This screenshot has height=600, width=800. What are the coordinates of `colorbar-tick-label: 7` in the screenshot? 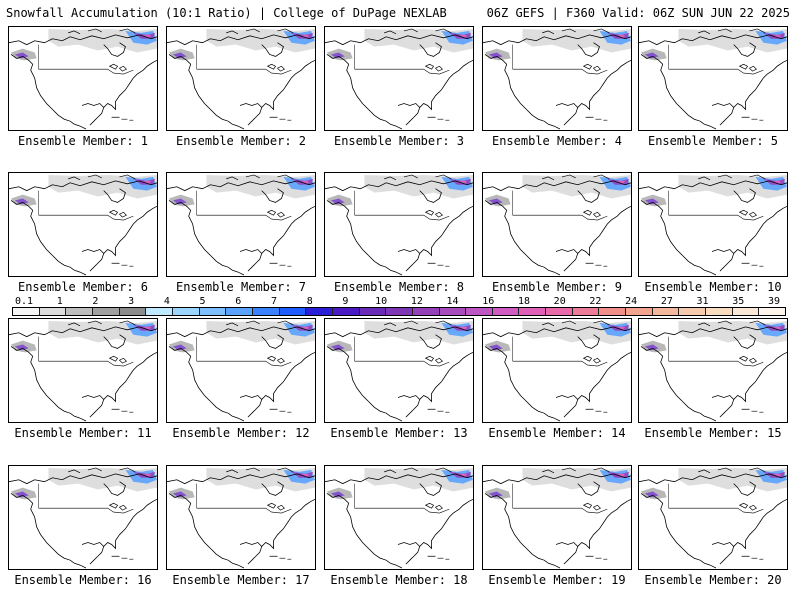 It's located at (274, 301).